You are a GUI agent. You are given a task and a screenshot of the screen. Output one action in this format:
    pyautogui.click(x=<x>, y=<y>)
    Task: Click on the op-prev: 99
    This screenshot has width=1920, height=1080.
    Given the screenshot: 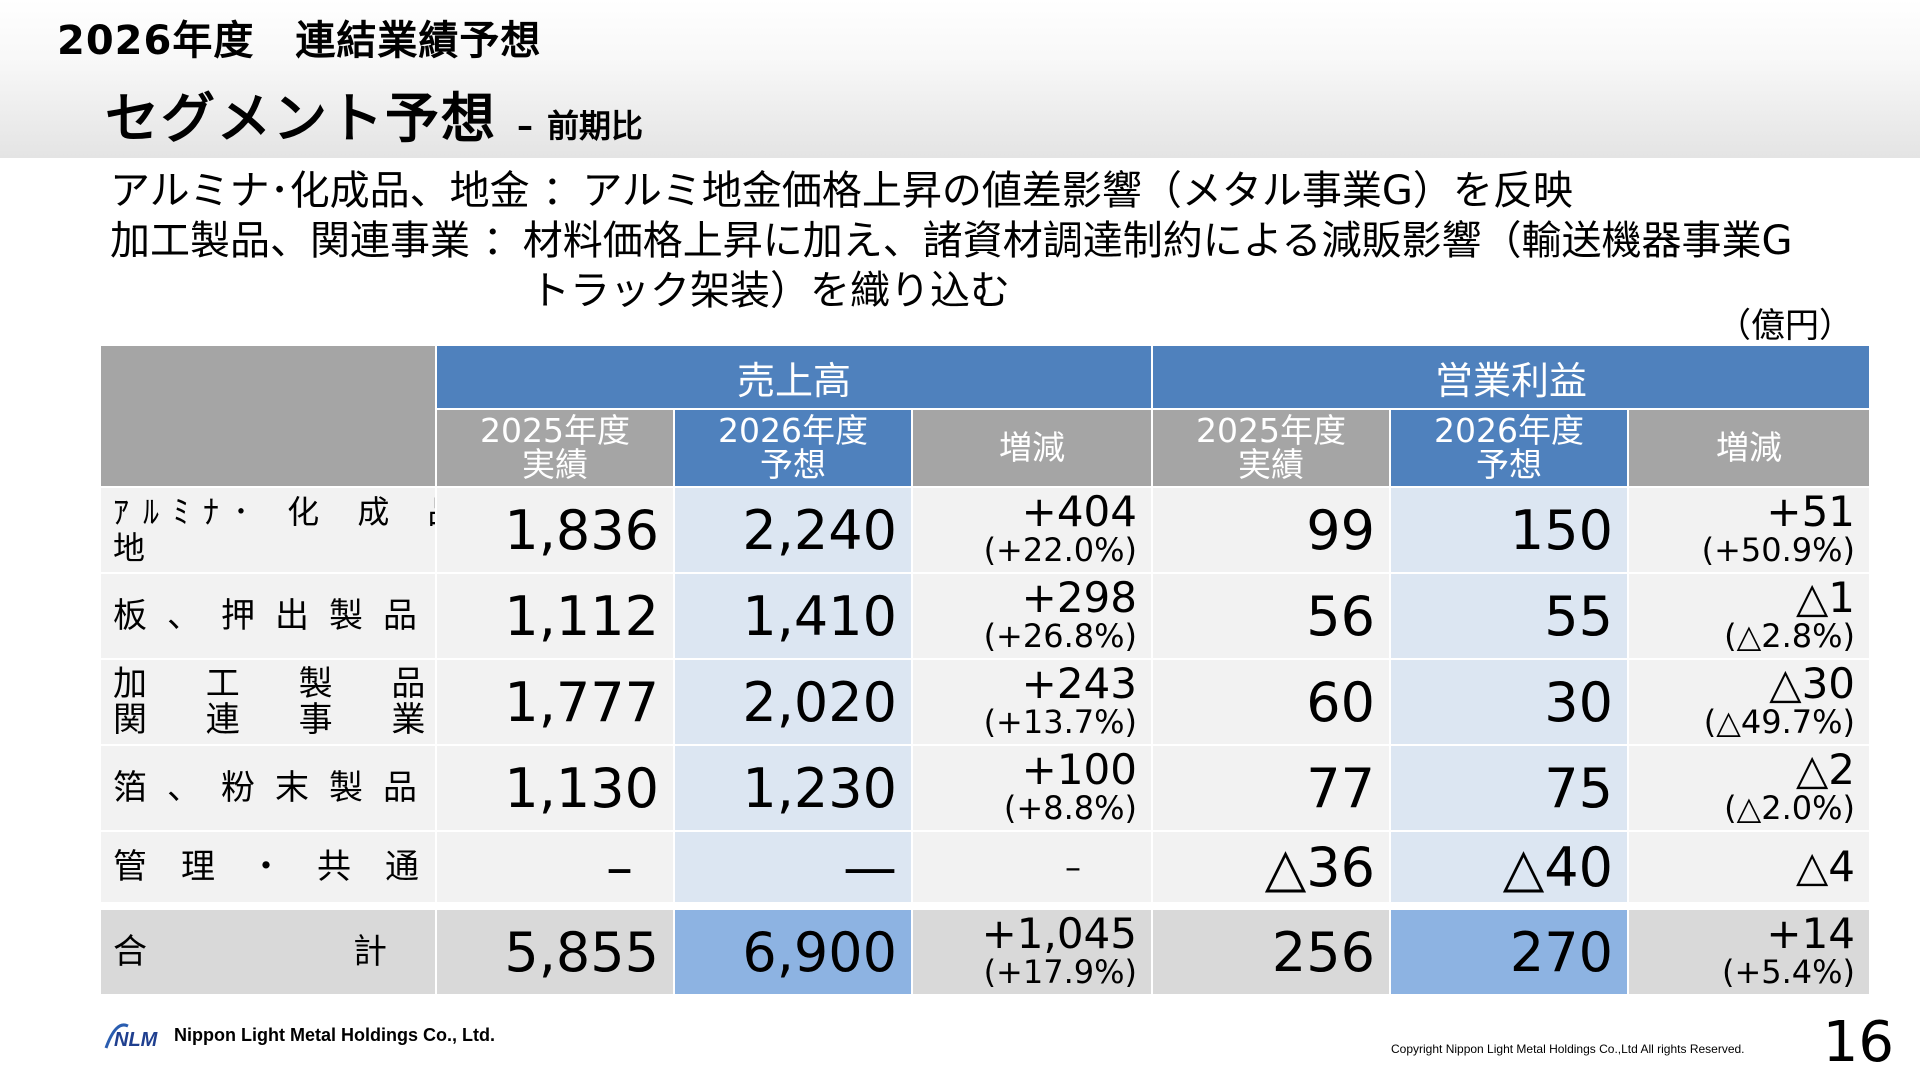 What is the action you would take?
    pyautogui.click(x=1271, y=530)
    